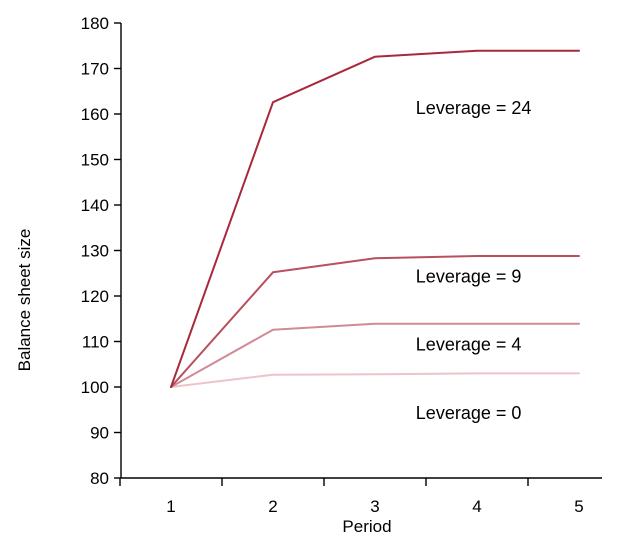  What do you see at coordinates (95, 205) in the screenshot?
I see `y-tick-label: 140` at bounding box center [95, 205].